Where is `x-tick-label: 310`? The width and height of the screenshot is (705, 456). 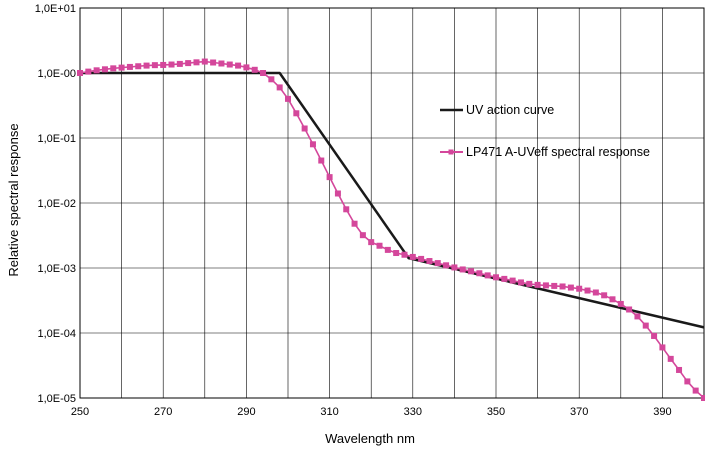 x-tick-label: 310 is located at coordinates (329, 412).